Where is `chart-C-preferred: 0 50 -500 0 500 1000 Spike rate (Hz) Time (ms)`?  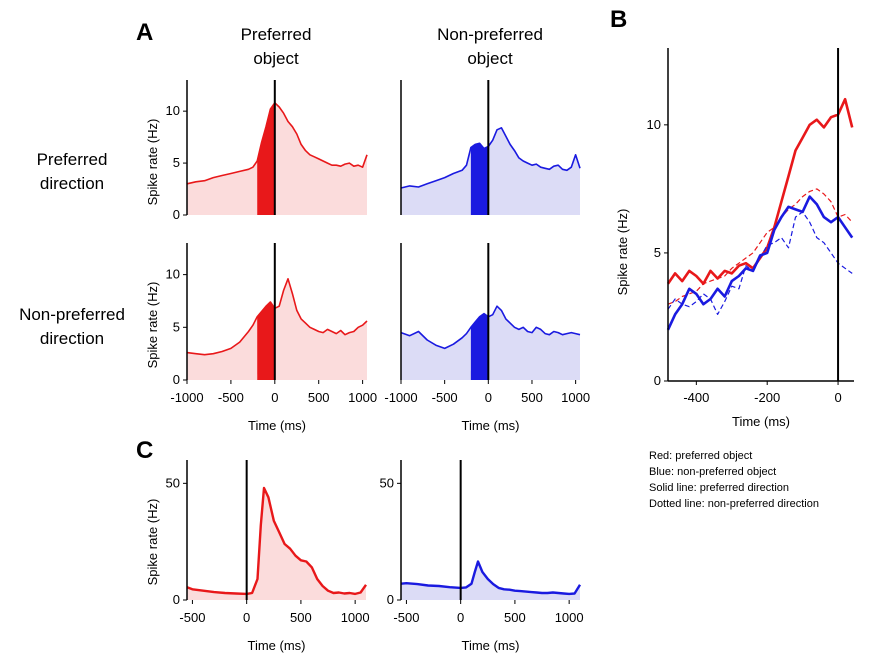
chart-C-preferred: 0 50 -500 0 500 1000 Spike rate (Hz) Time (ms) is located at coordinates (257, 556).